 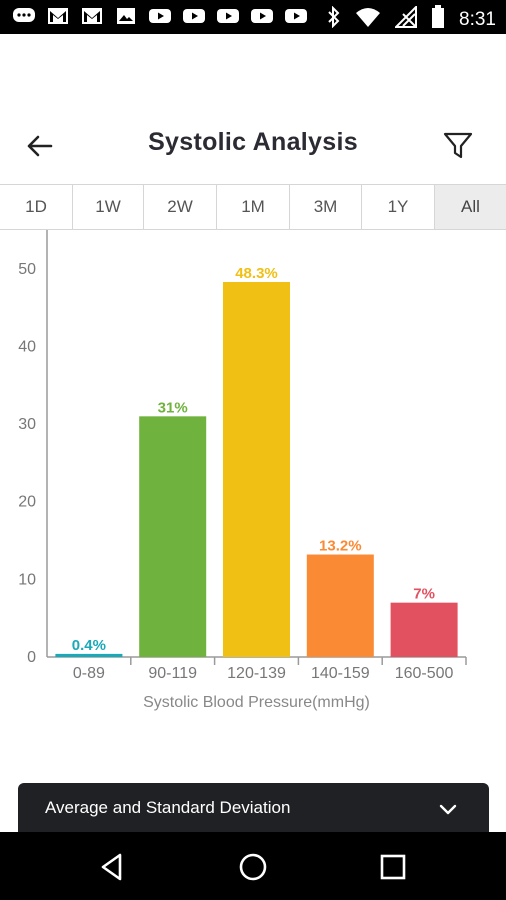 I want to click on bar-value-label: 7%, so click(x=424, y=594).